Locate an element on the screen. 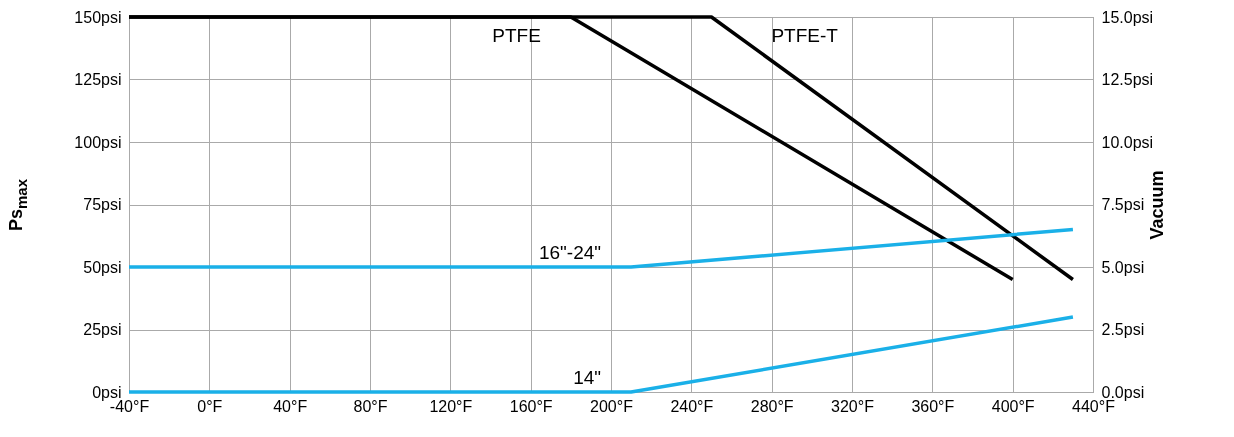 The width and height of the screenshot is (1234, 437). series-label: PTFE-T is located at coordinates (805, 35).